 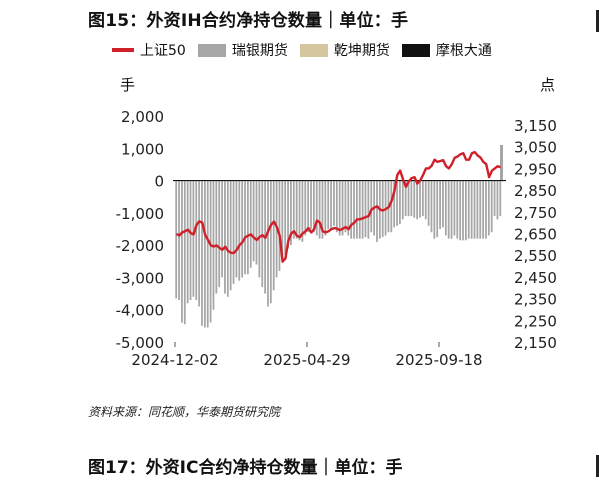 I want to click on y-right-tick-label: 2,850, so click(x=535, y=191).